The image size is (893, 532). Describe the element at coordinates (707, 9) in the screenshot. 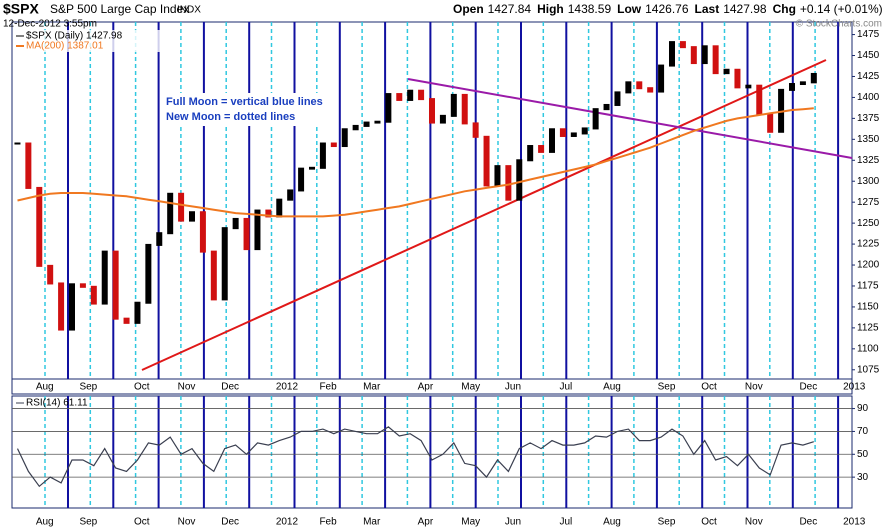

I see `quote-label: Last` at that location.